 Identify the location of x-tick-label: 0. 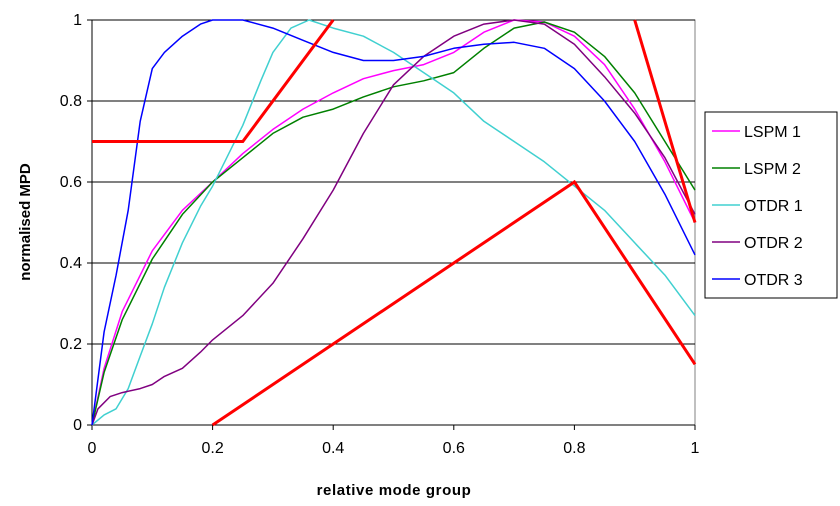
(92, 448).